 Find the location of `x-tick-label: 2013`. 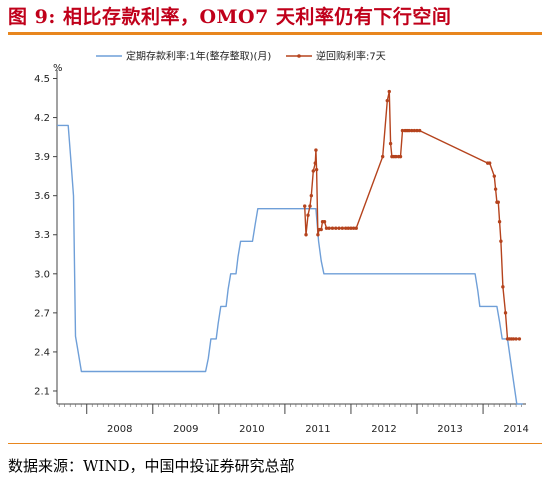

x-tick-label: 2013 is located at coordinates (449, 429).